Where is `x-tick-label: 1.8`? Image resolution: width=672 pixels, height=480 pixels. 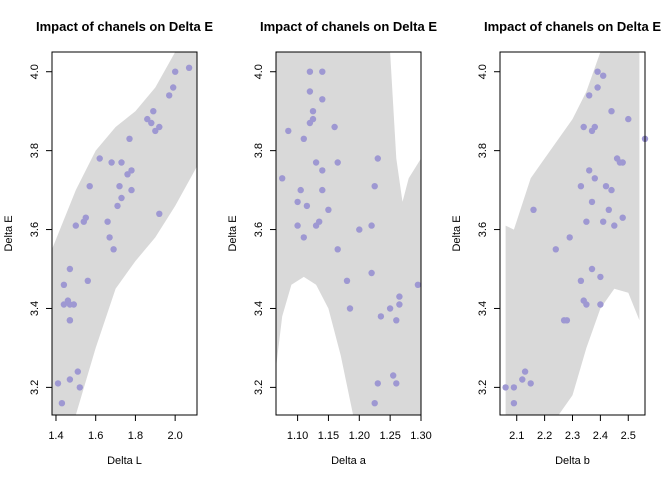
x-tick-label: 1.8 is located at coordinates (135, 436).